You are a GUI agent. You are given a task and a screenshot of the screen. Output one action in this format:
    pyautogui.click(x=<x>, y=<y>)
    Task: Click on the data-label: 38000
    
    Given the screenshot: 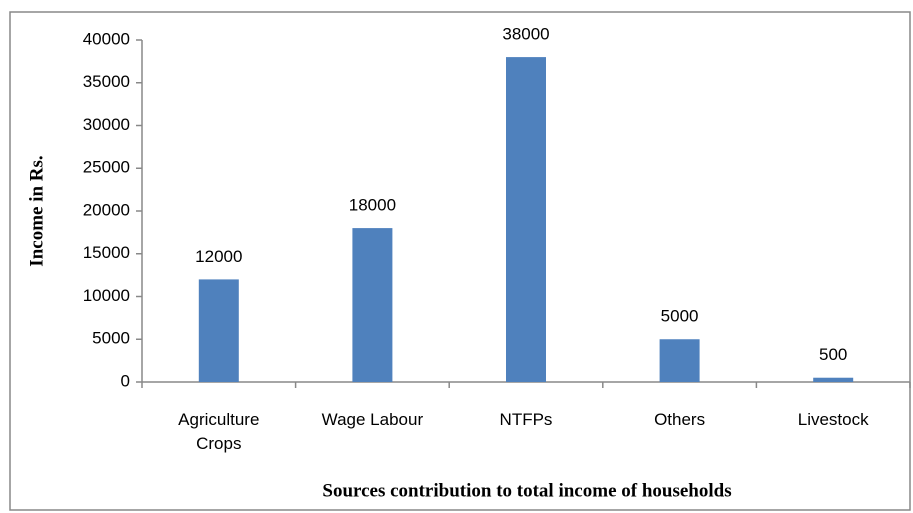 What is the action you would take?
    pyautogui.click(x=525, y=34)
    